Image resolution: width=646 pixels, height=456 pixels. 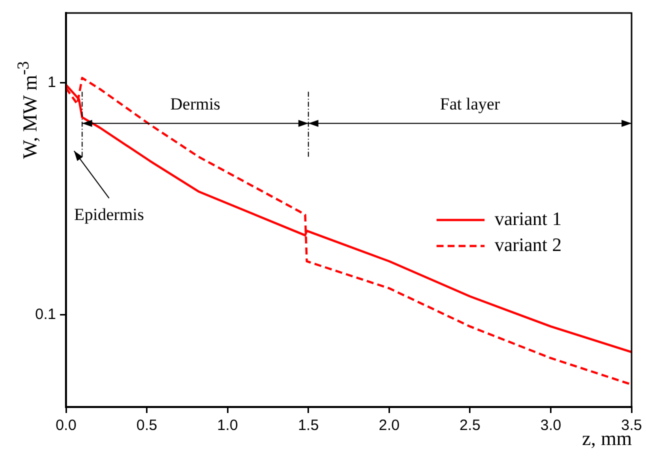 What do you see at coordinates (147, 425) in the screenshot?
I see `x-tick-label: 0.5` at bounding box center [147, 425].